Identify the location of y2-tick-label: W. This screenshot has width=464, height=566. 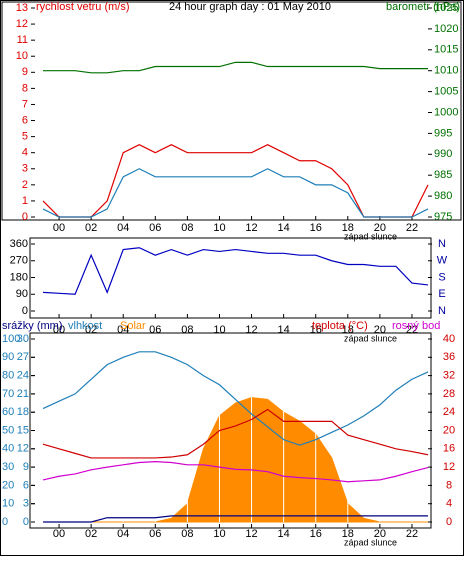
(442, 261).